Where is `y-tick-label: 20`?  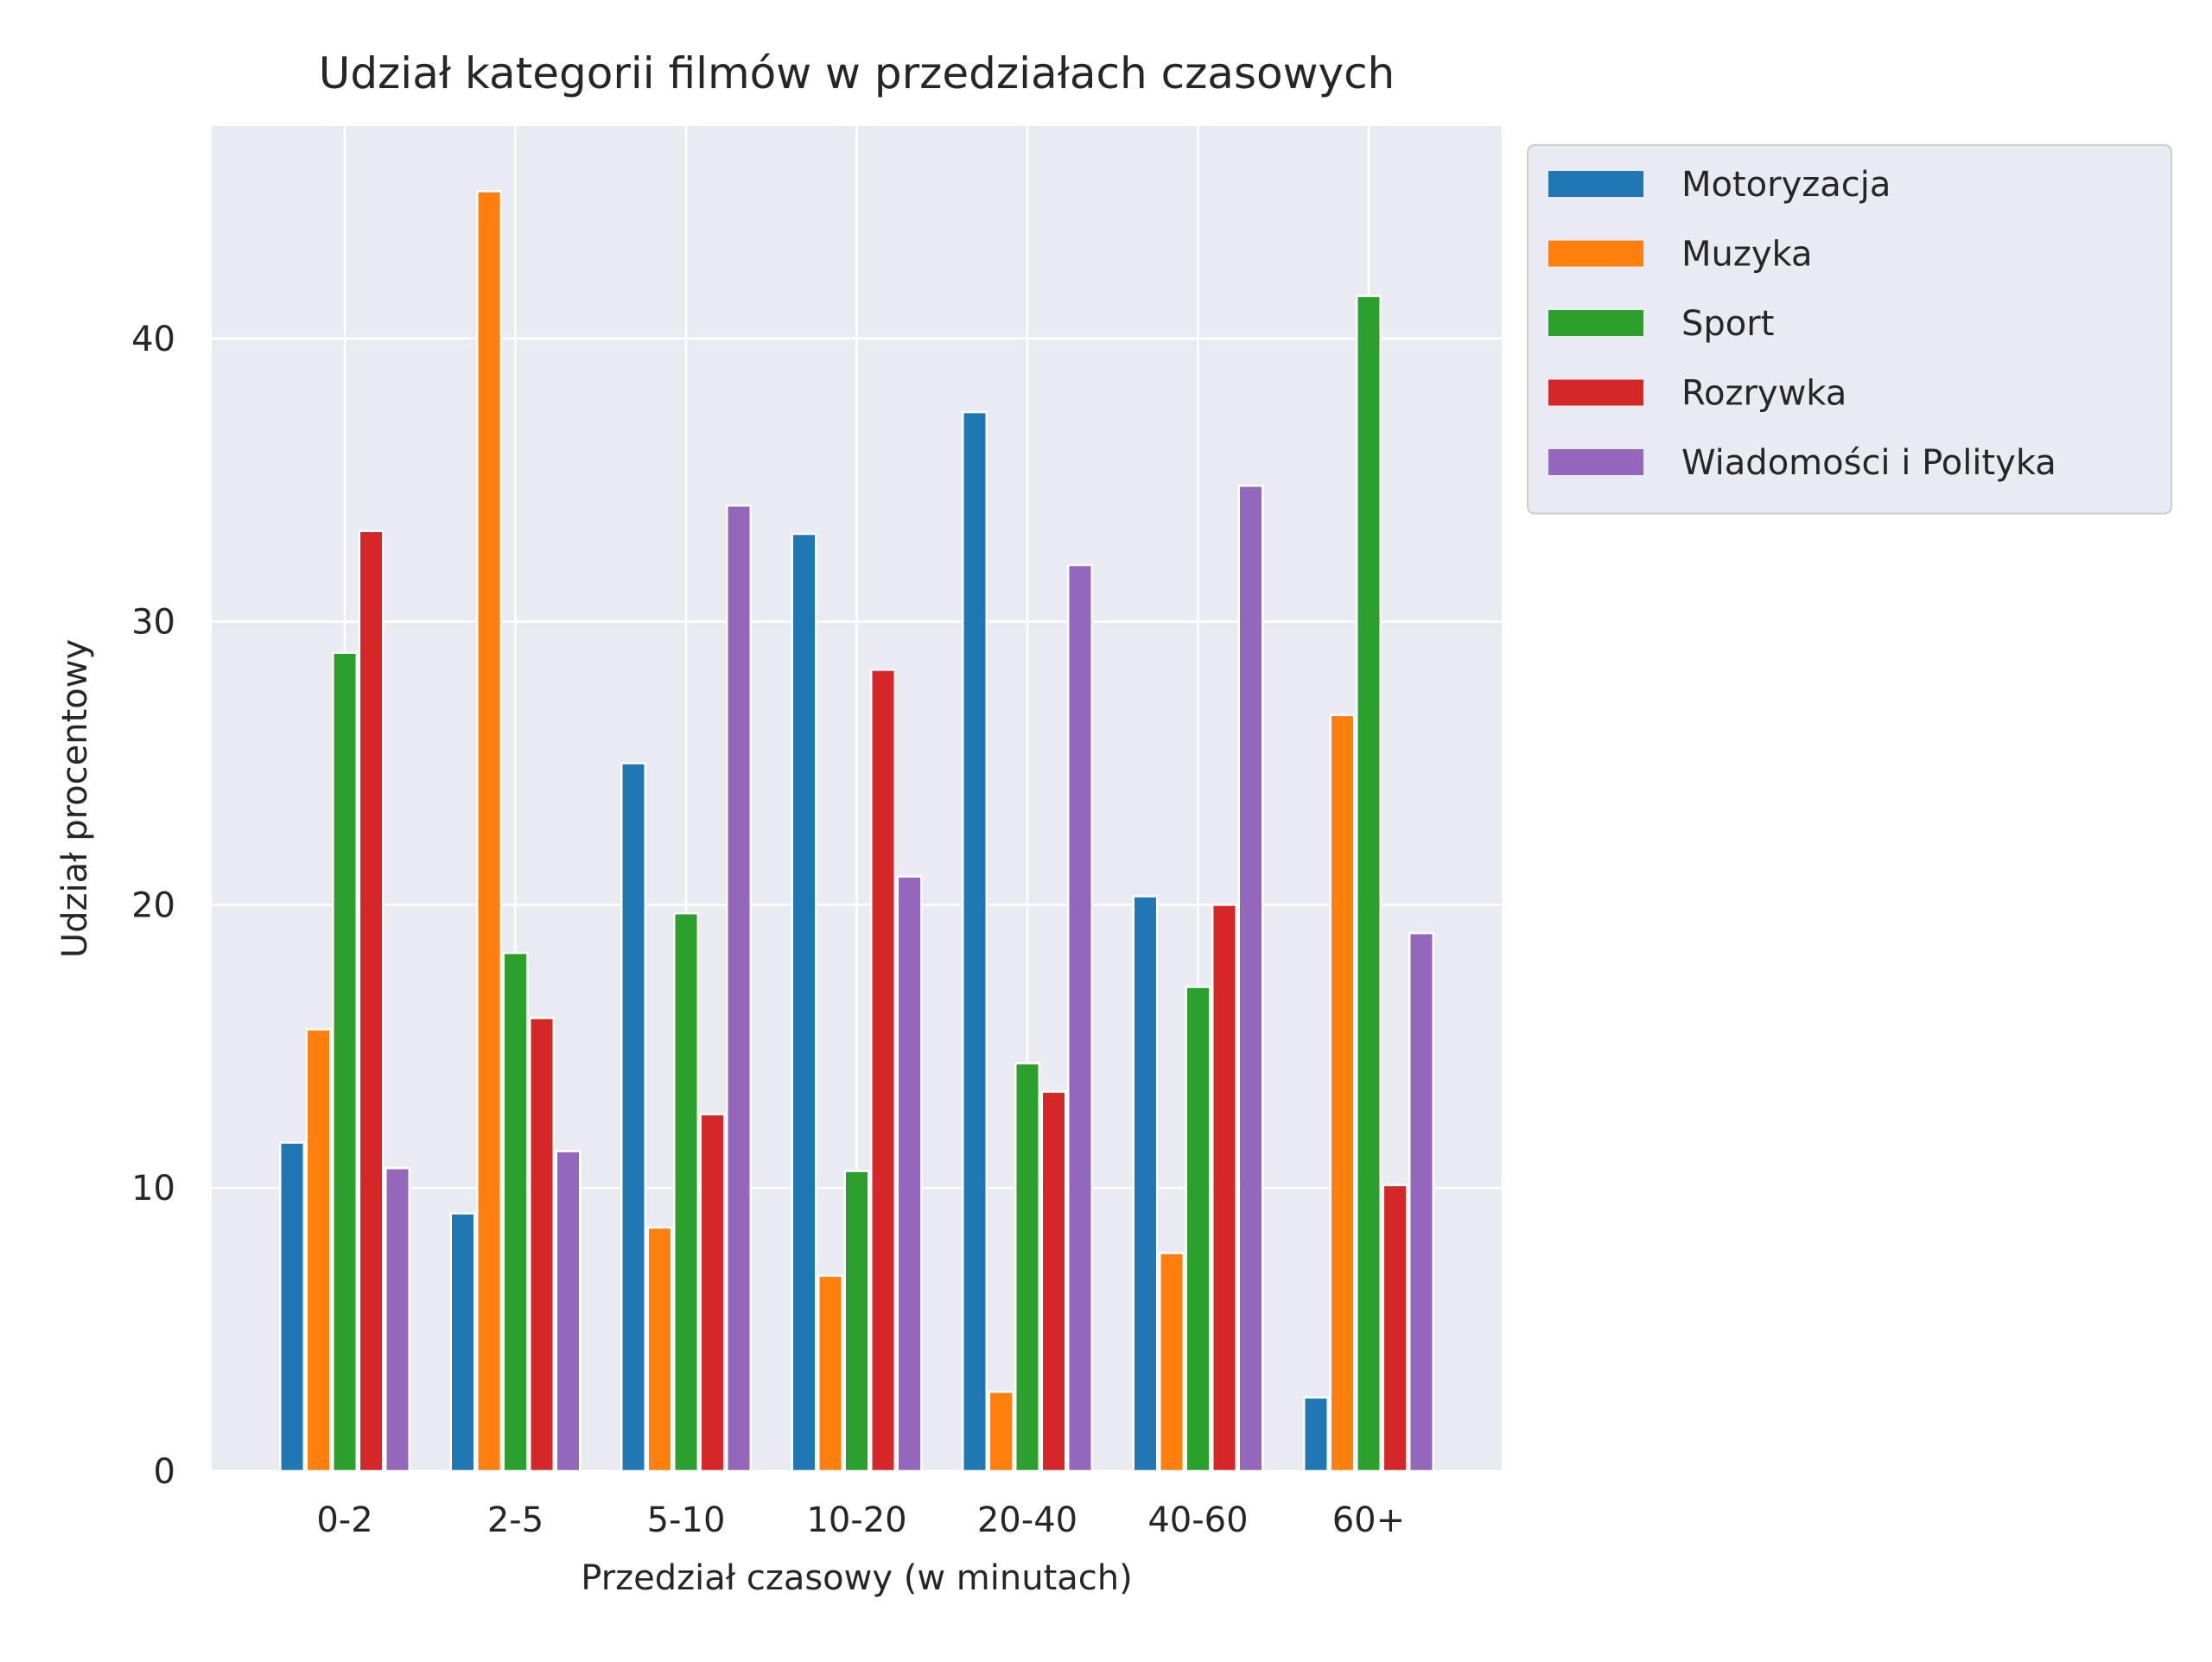 y-tick-label: 20 is located at coordinates (153, 905).